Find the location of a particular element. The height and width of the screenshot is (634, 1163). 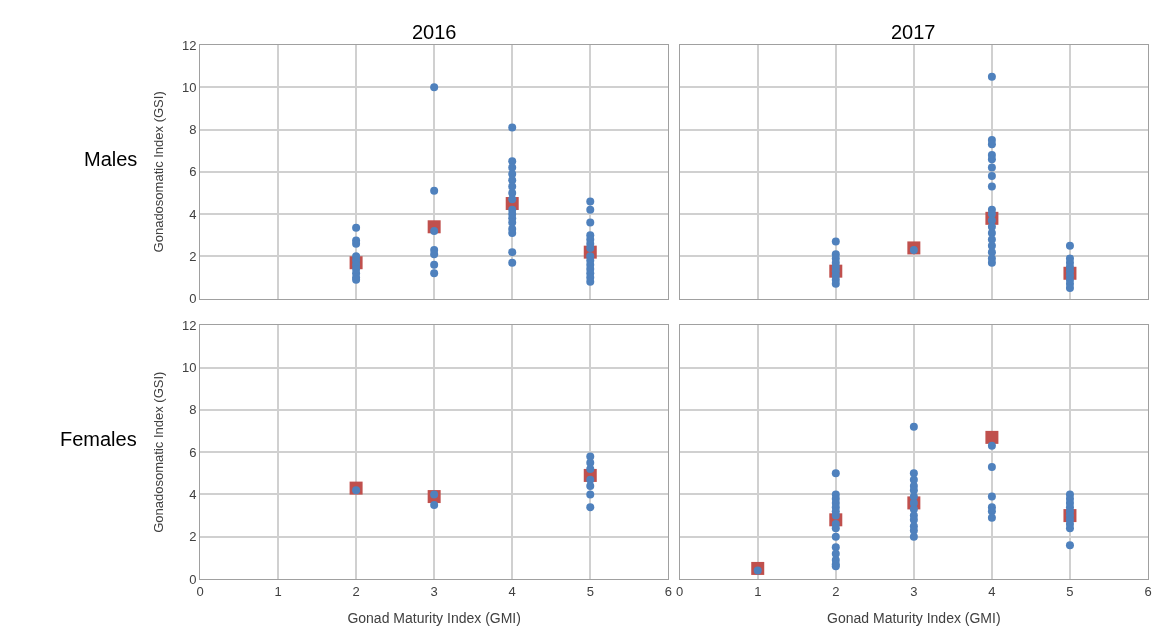

text: Females is located at coordinates (98, 439).